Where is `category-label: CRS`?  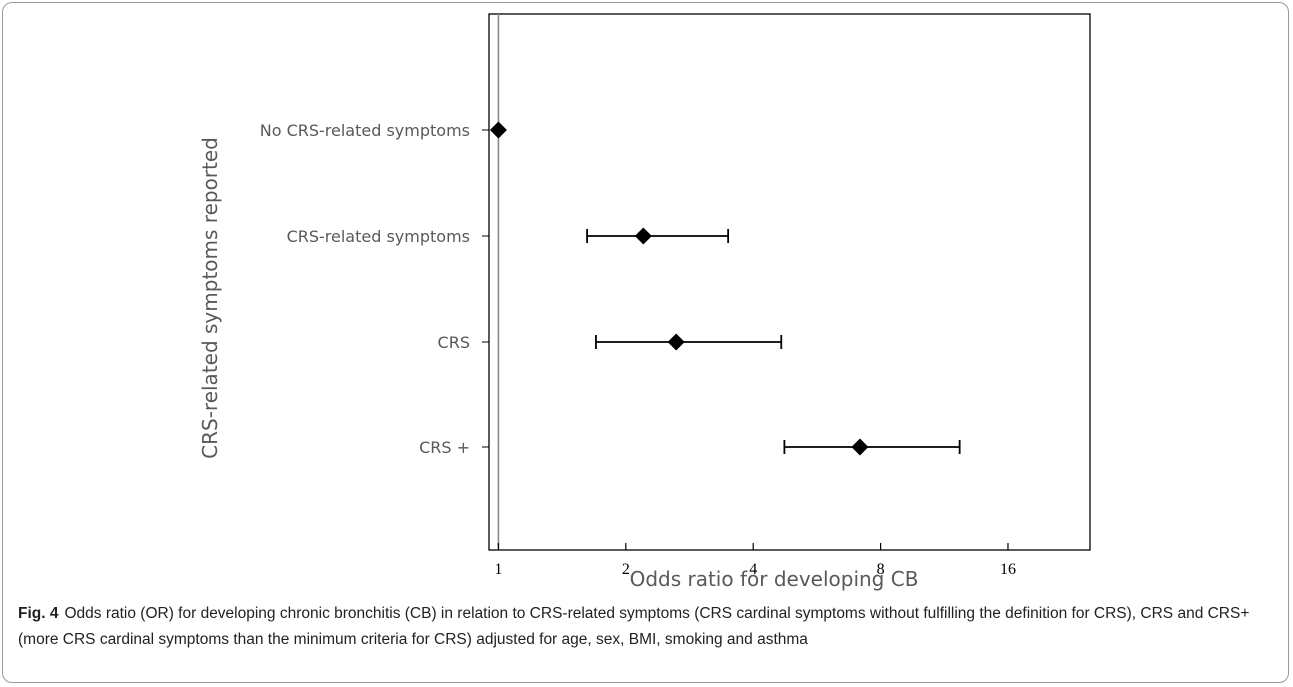 category-label: CRS is located at coordinates (454, 342).